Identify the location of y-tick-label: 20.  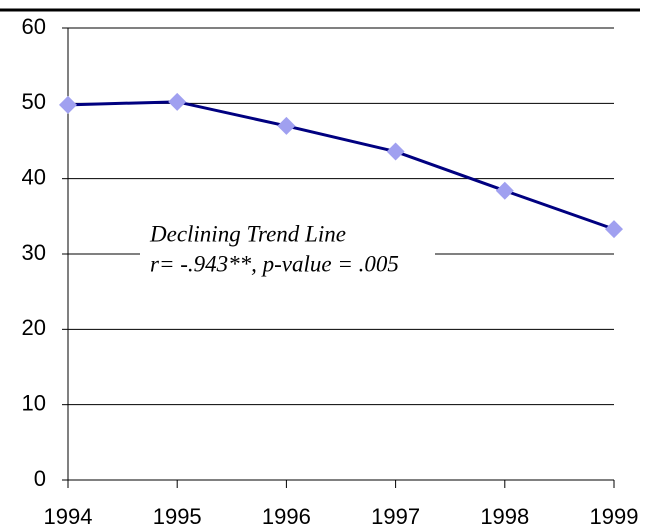
(34, 327).